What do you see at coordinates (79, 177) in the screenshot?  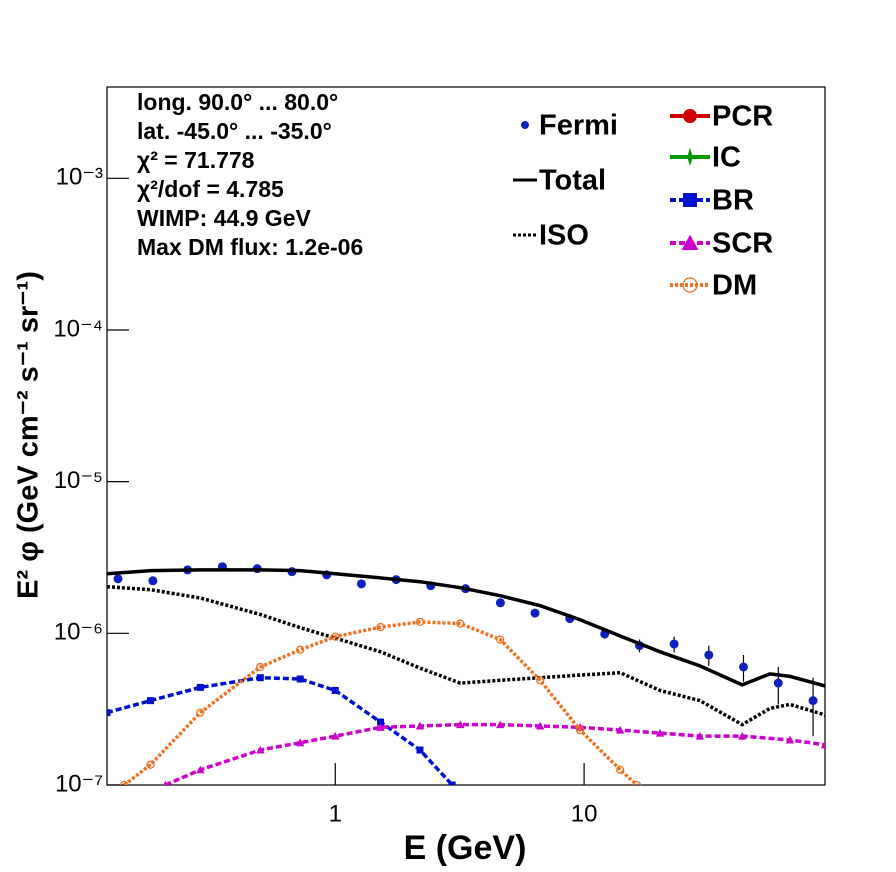 I see `y-tick-label: 10⁻³` at bounding box center [79, 177].